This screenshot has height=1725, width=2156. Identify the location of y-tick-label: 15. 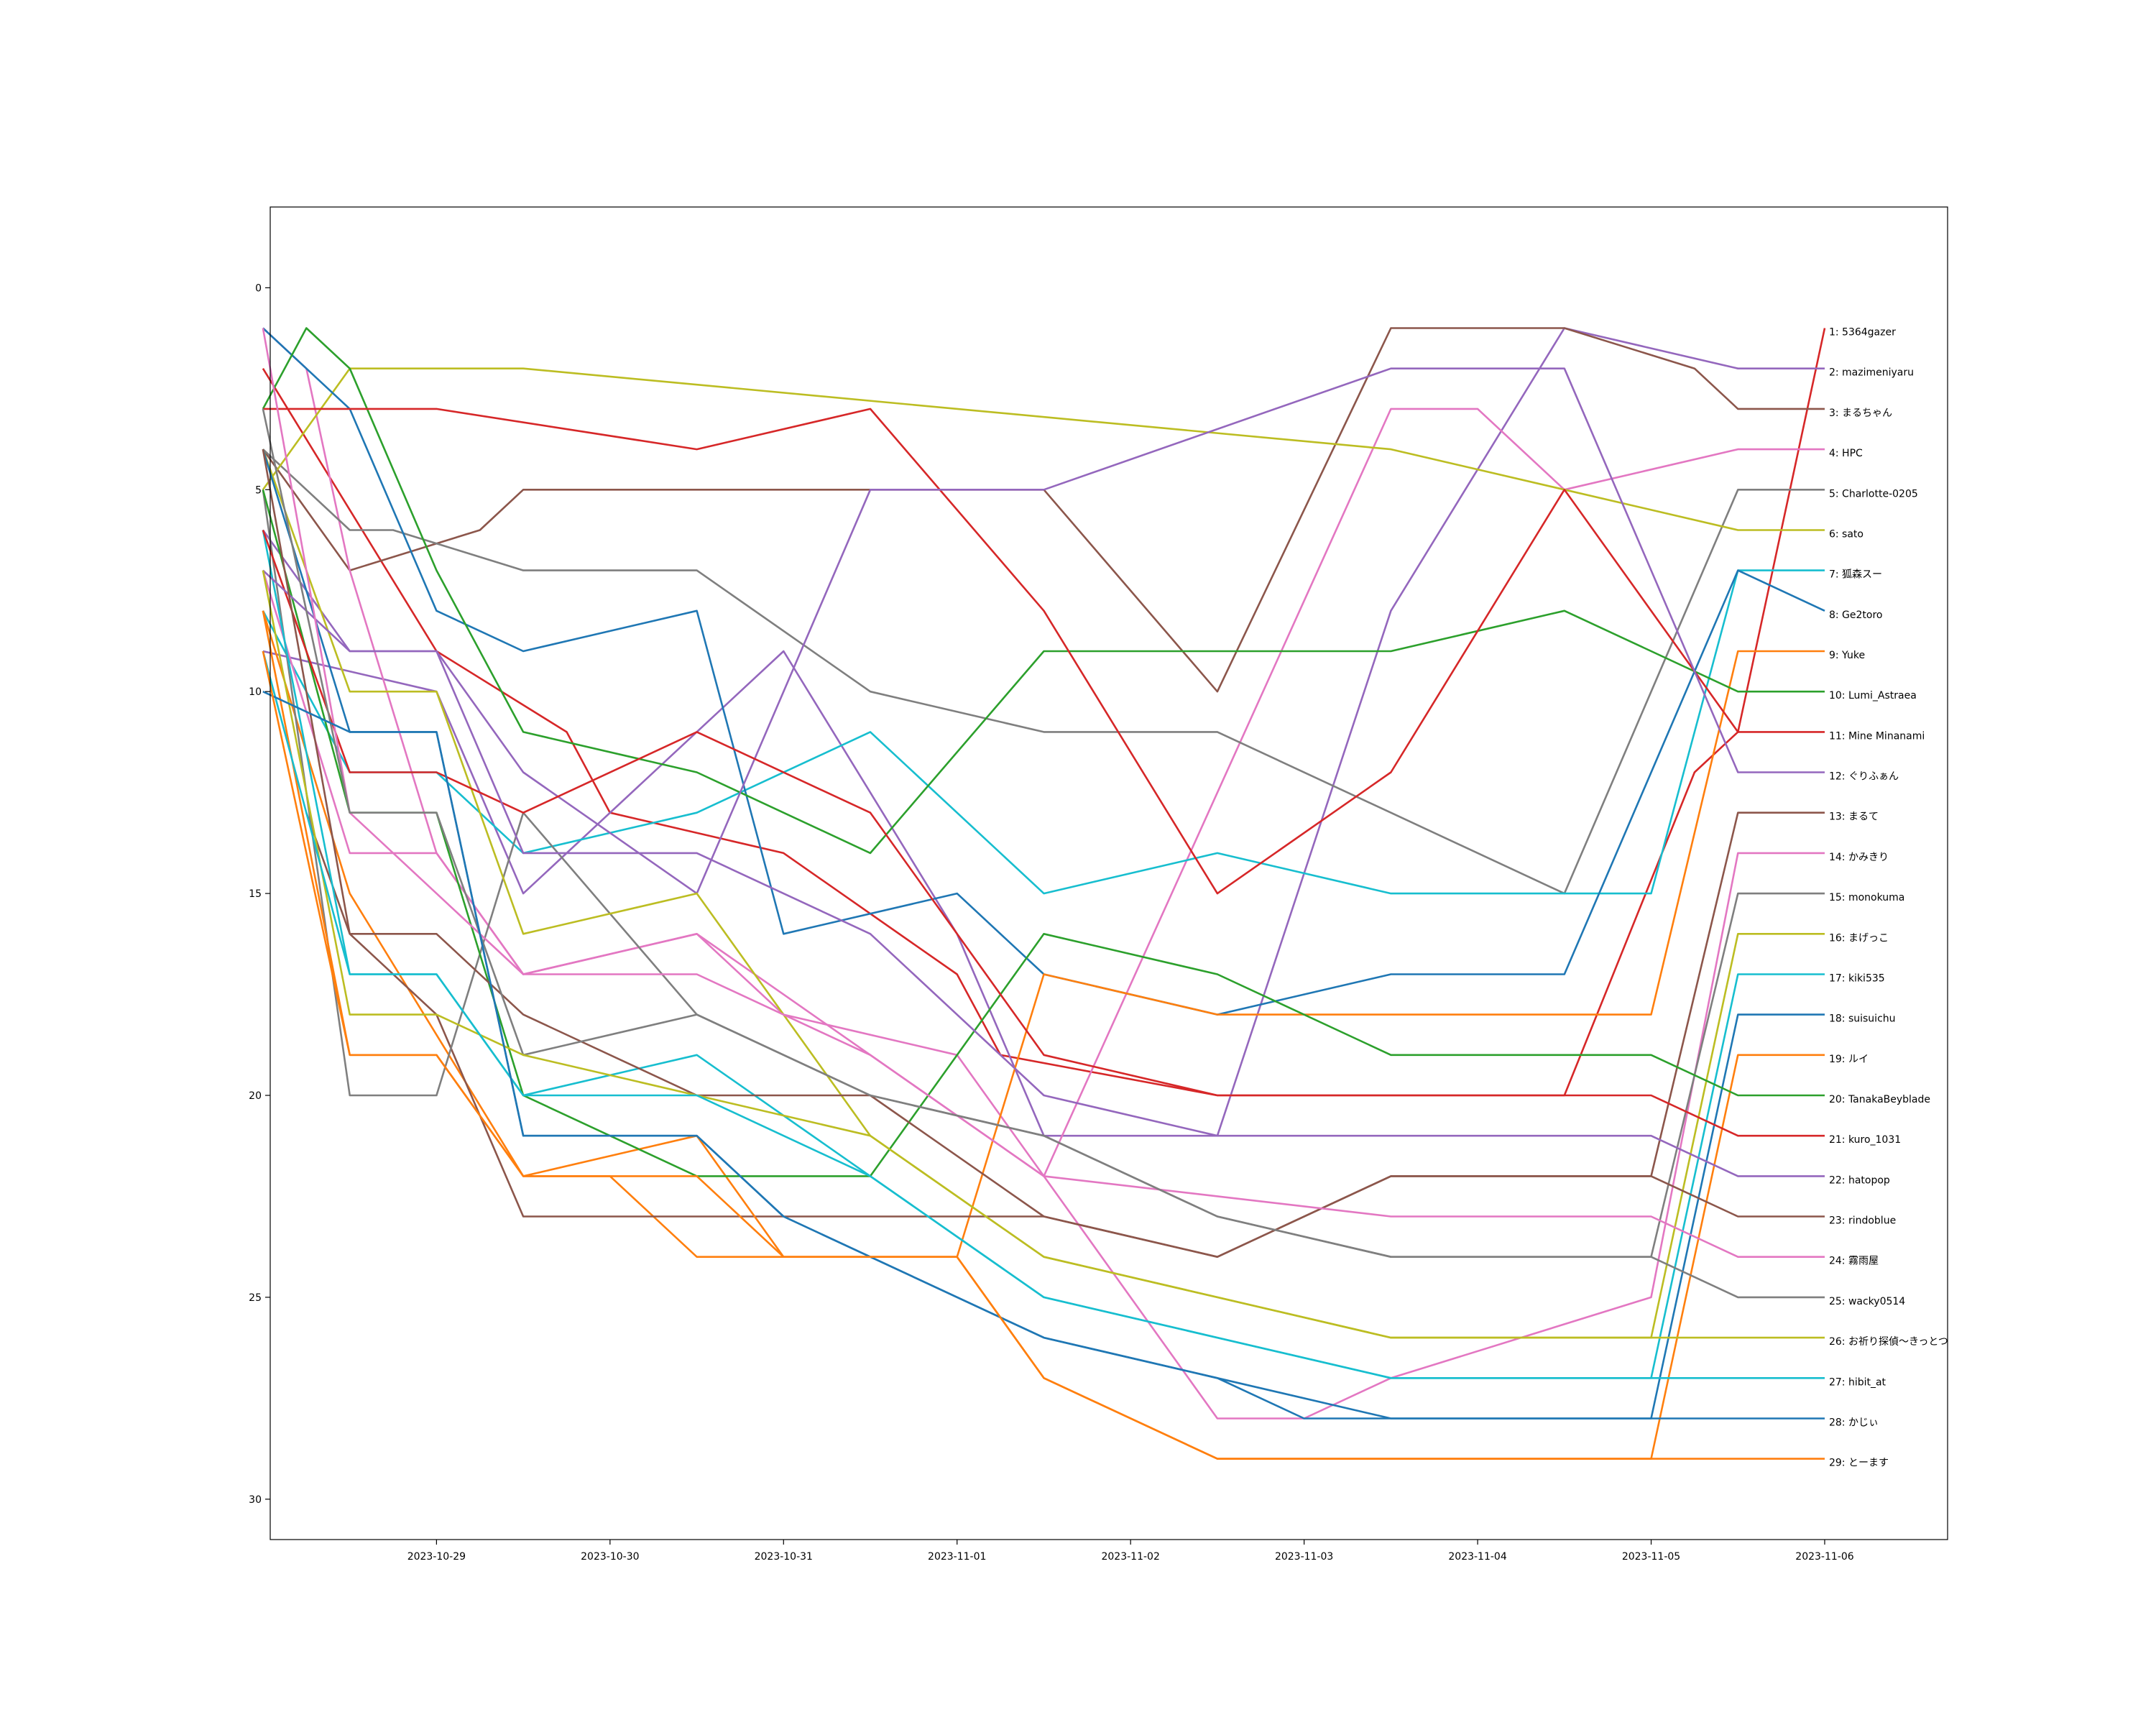
(255, 894).